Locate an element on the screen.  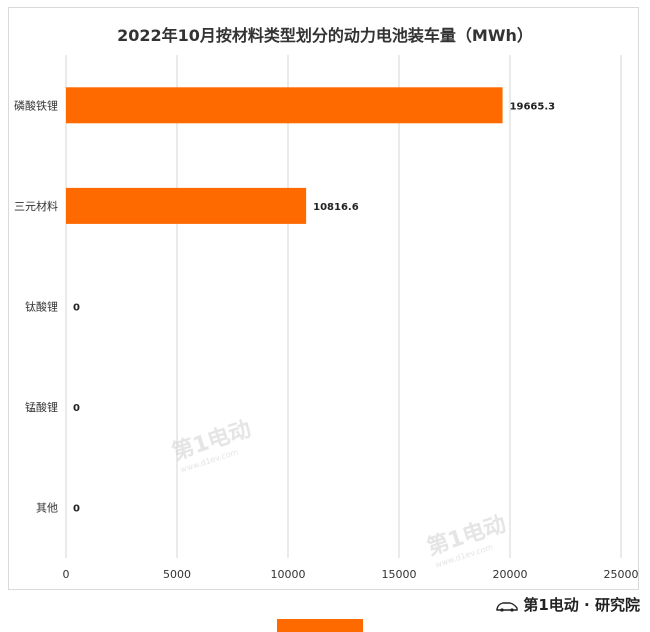
x-tick-label: 20000 is located at coordinates (510, 574).